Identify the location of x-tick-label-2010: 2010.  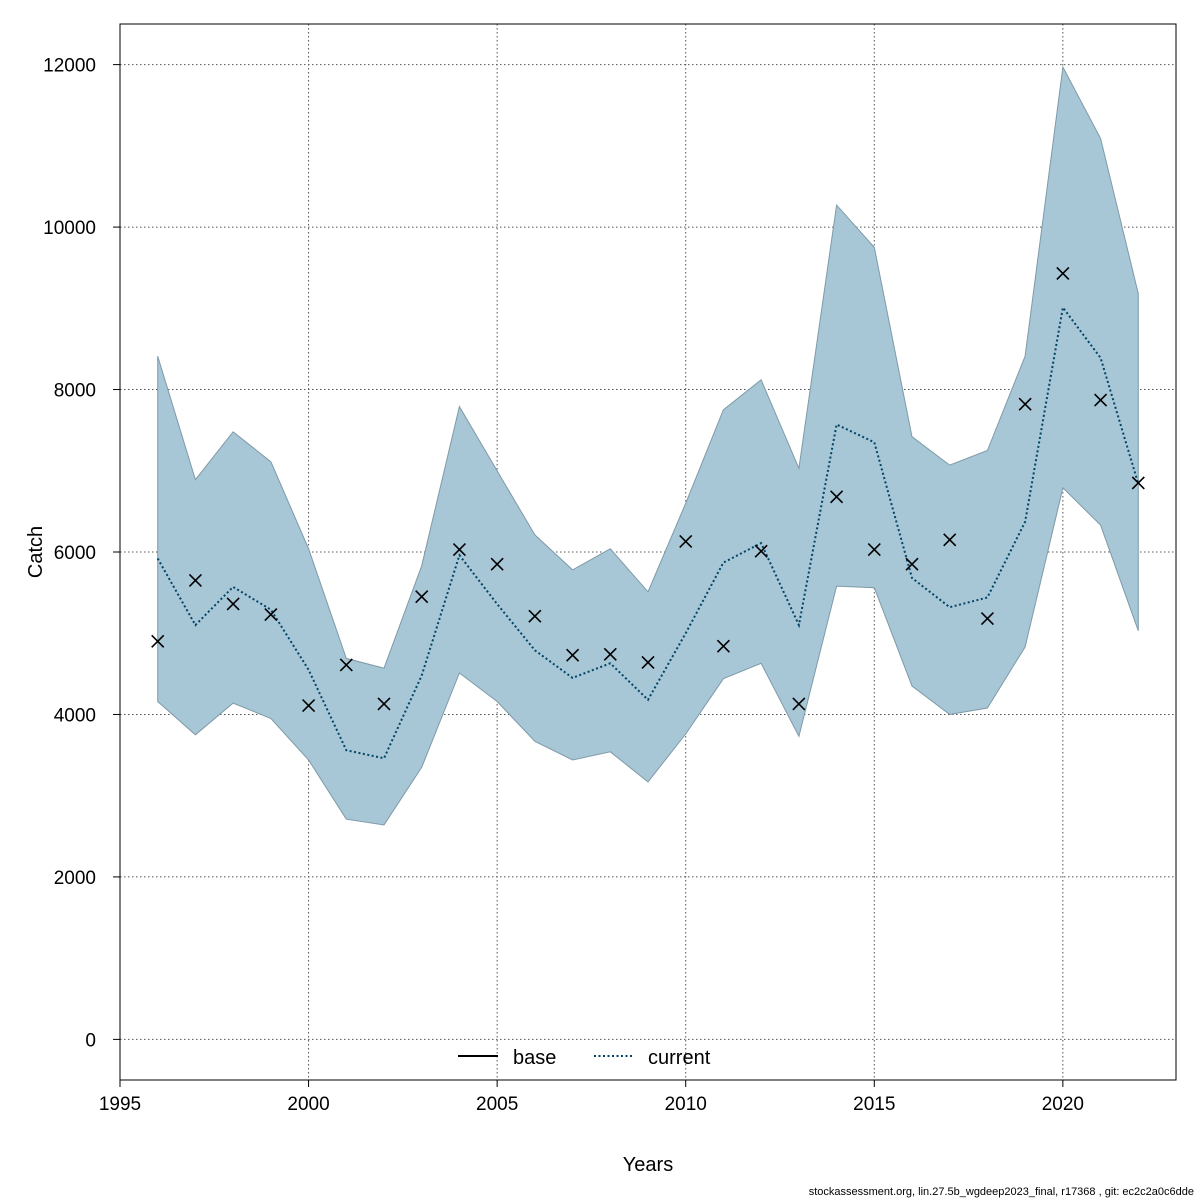
(686, 1104).